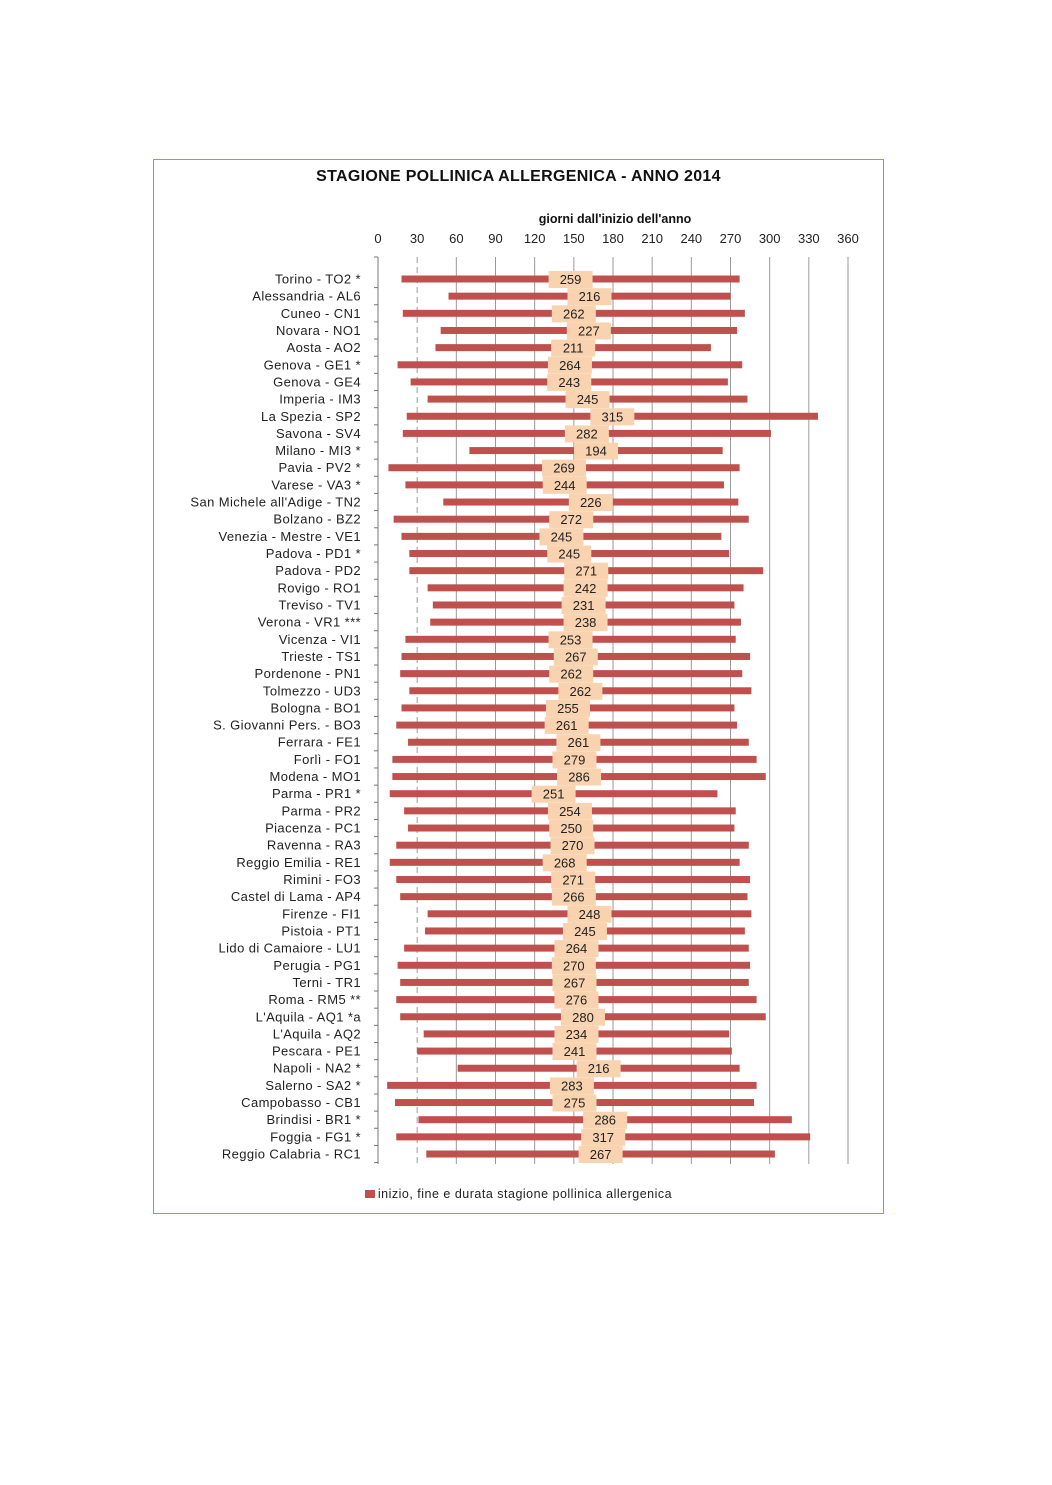  I want to click on data-label: 261, so click(579, 742).